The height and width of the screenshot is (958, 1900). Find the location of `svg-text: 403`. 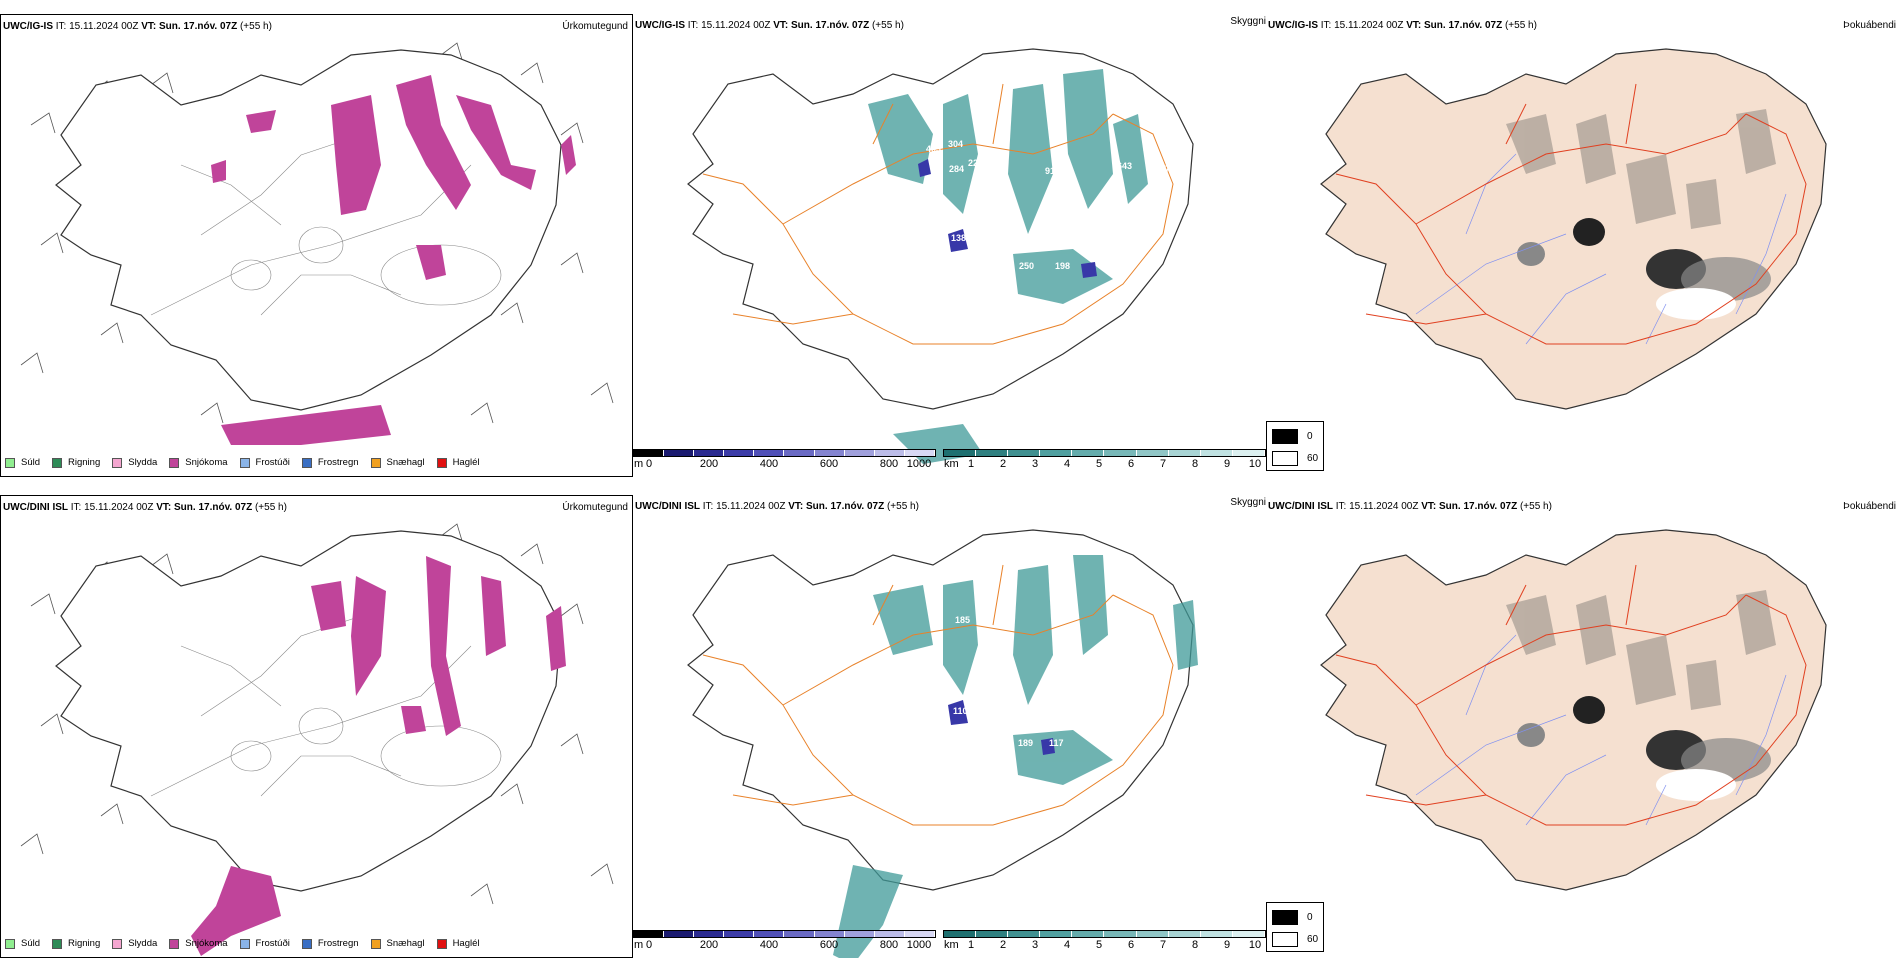

svg-text: 403 is located at coordinates (933, 149).